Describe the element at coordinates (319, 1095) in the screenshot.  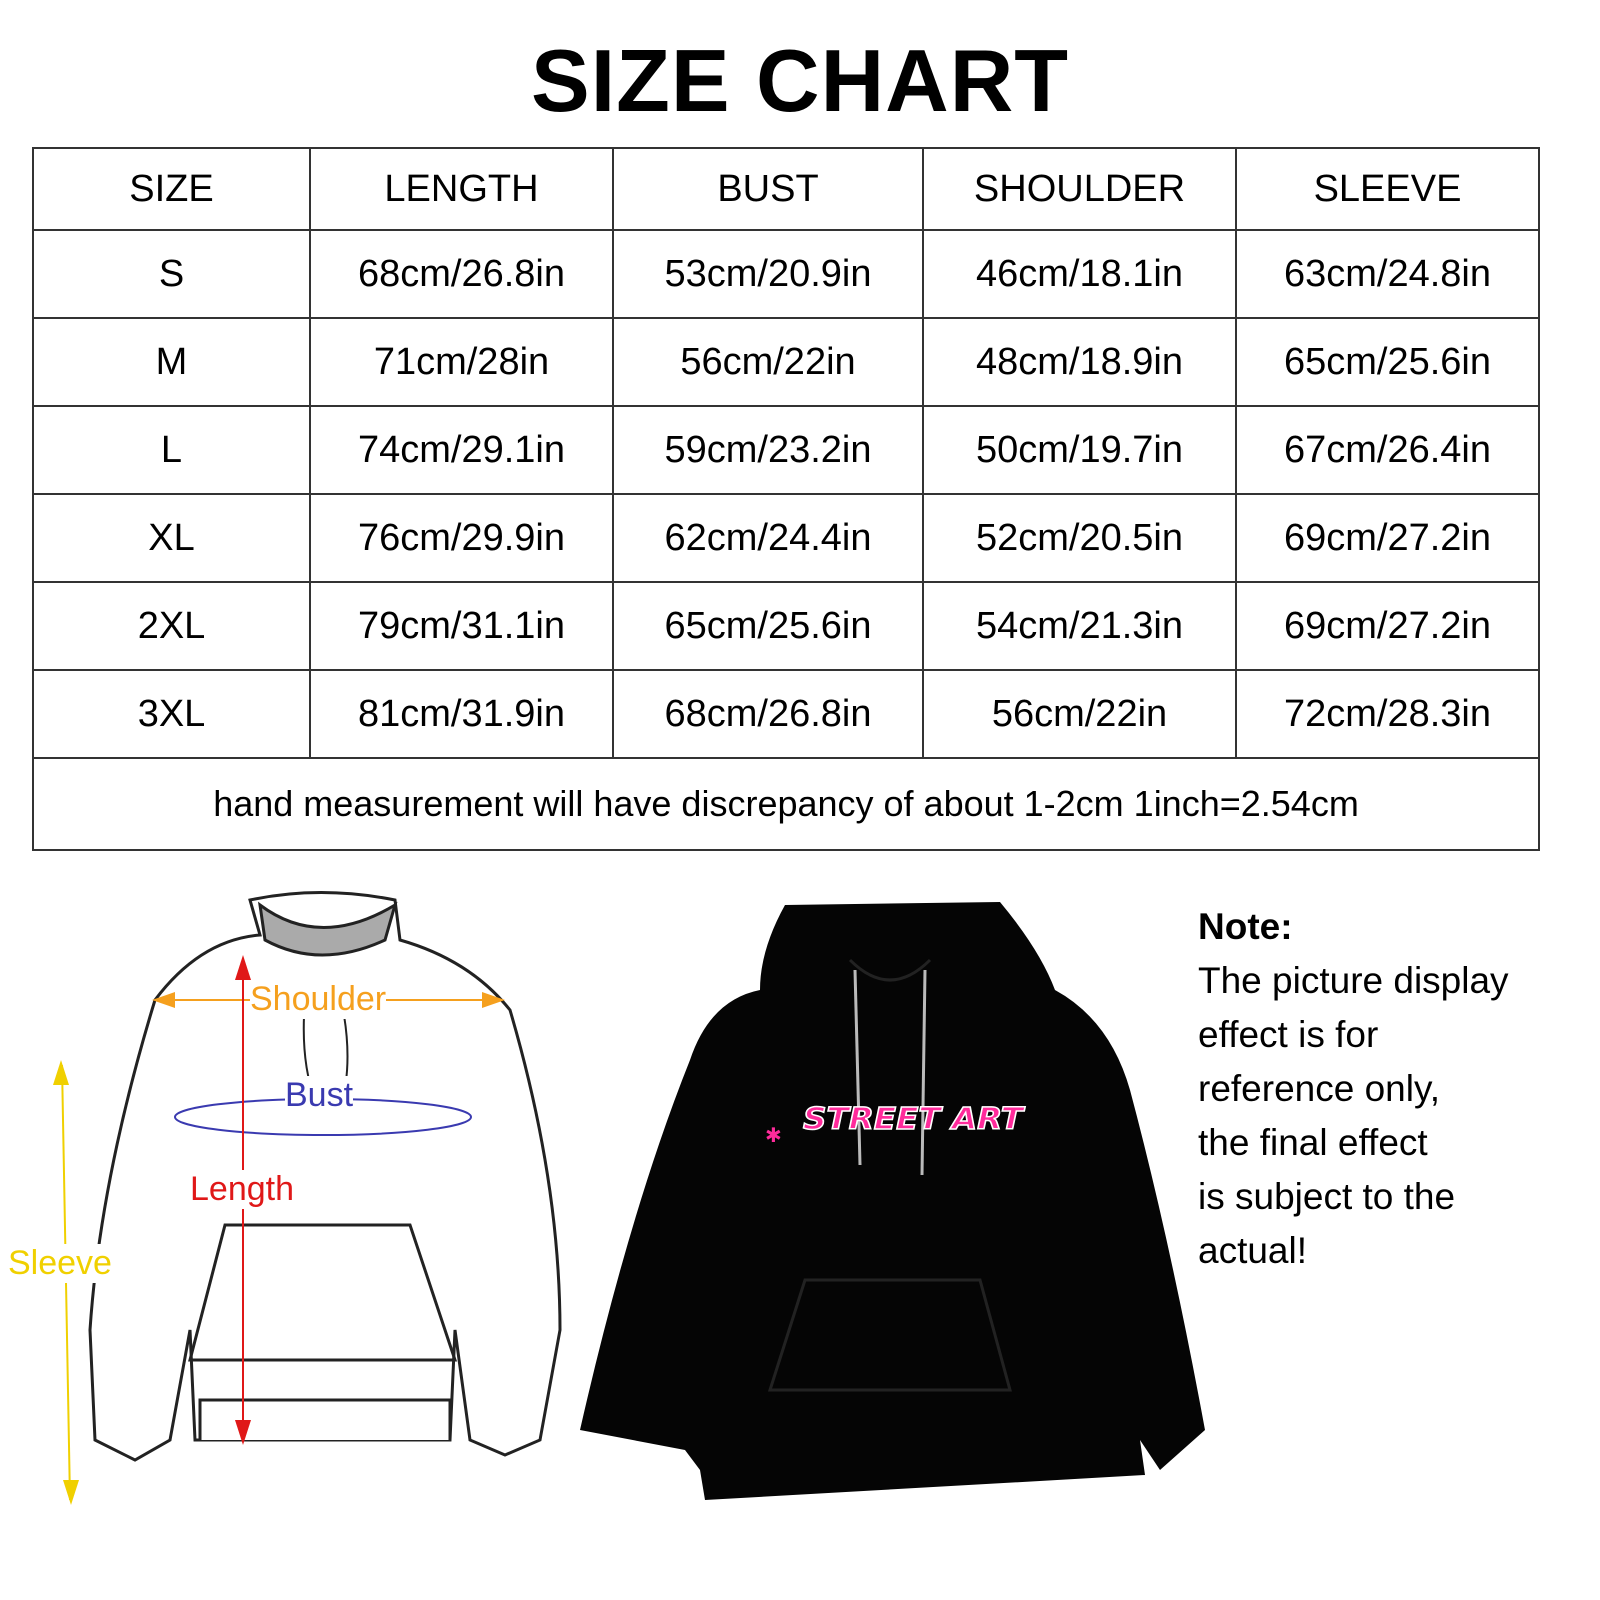
I see `bust-label: Bust` at that location.